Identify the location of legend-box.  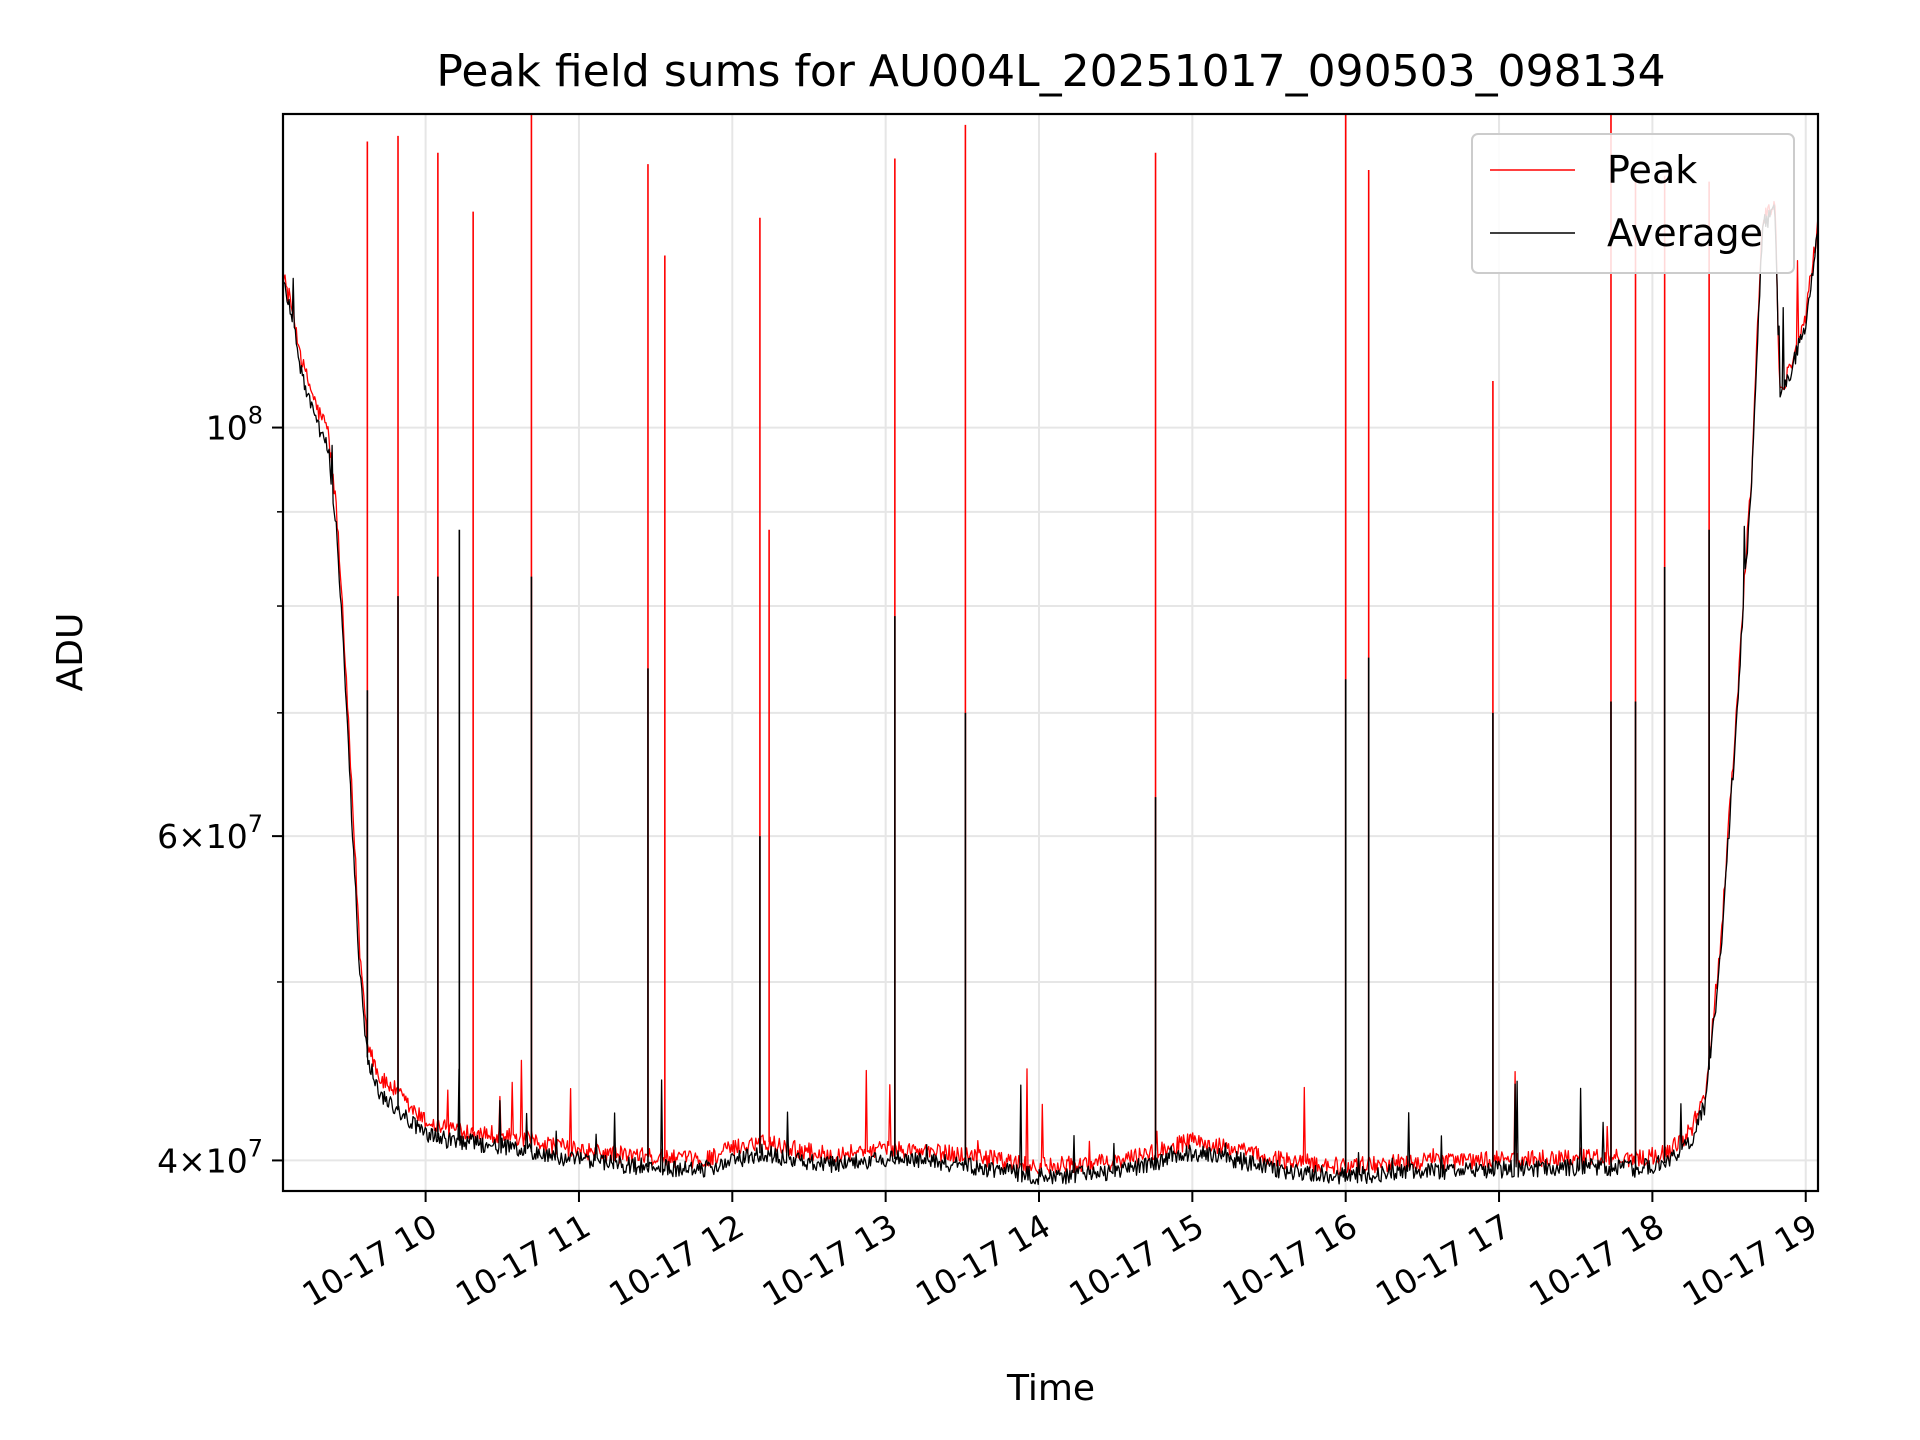
(1633, 203).